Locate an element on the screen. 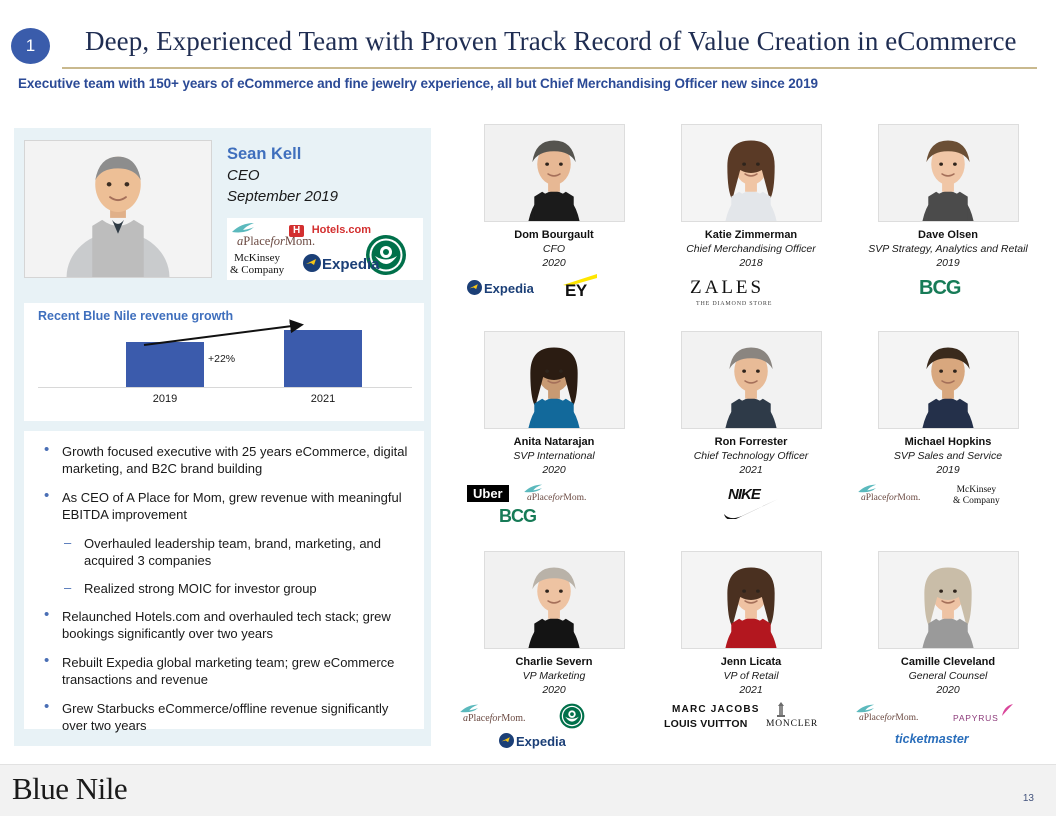 This screenshot has width=1056, height=816. chart-bar-2021 is located at coordinates (323, 358).